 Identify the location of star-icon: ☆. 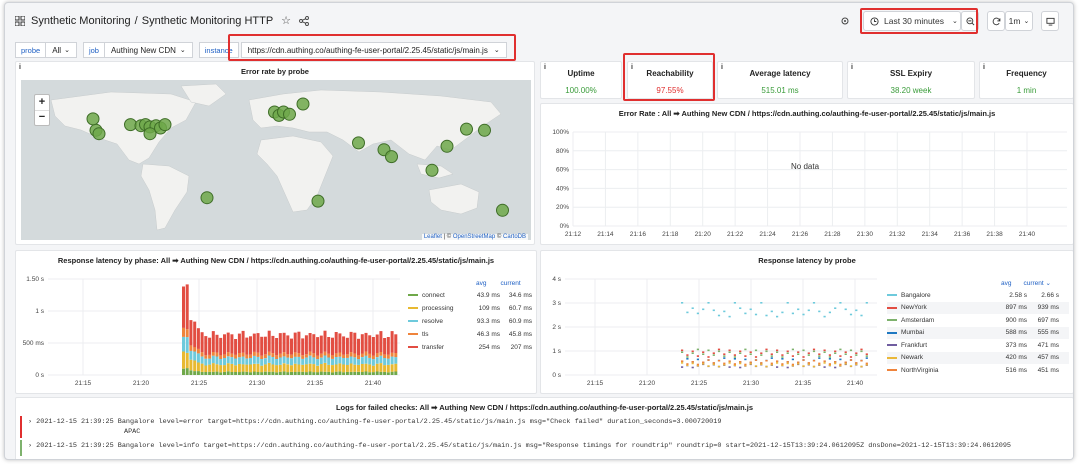
(286, 21).